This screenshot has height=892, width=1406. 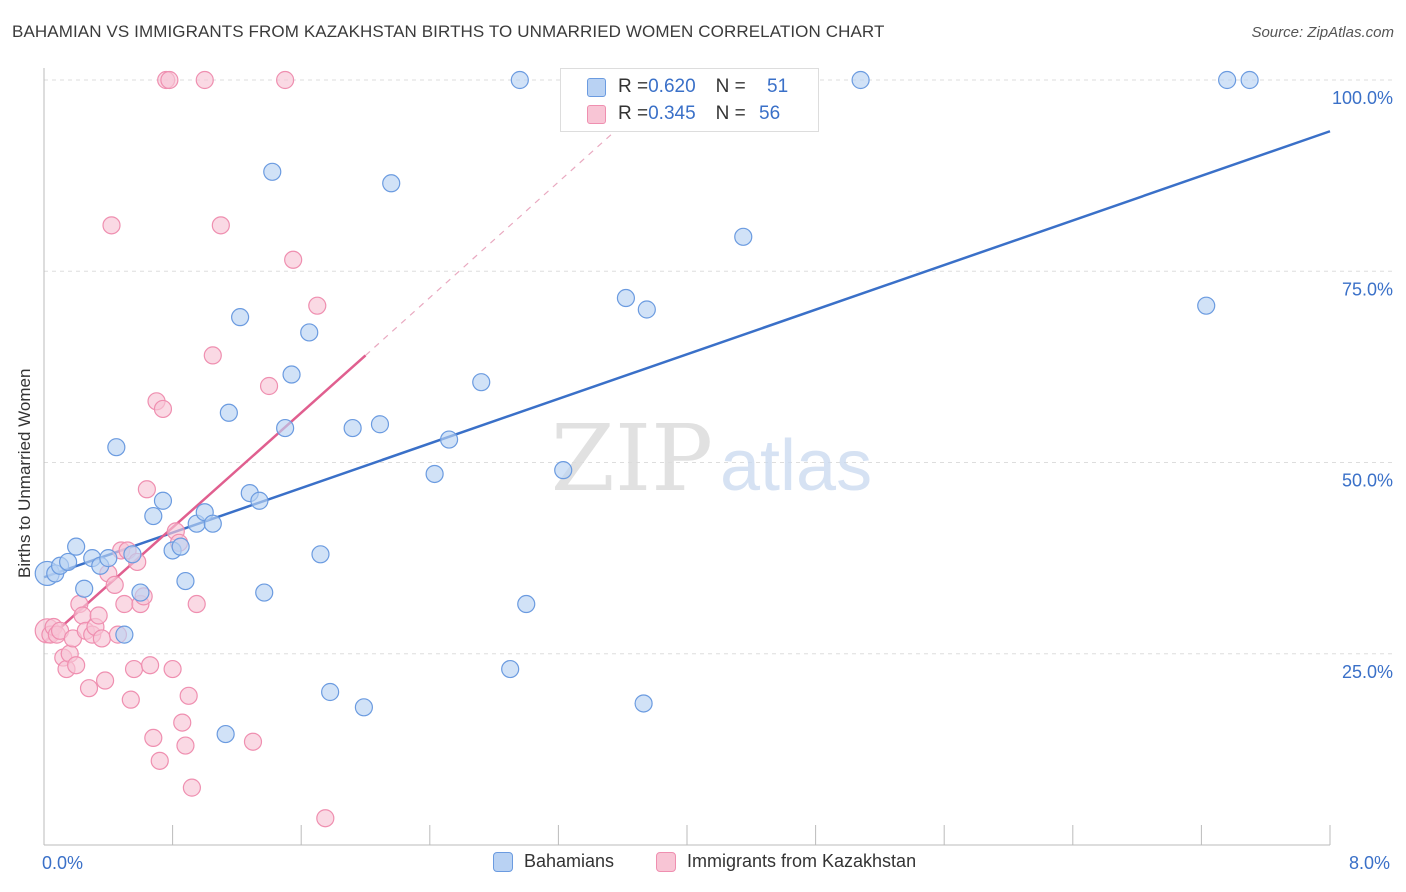 I want to click on trend-line-kazakhstan, so click(x=205, y=499).